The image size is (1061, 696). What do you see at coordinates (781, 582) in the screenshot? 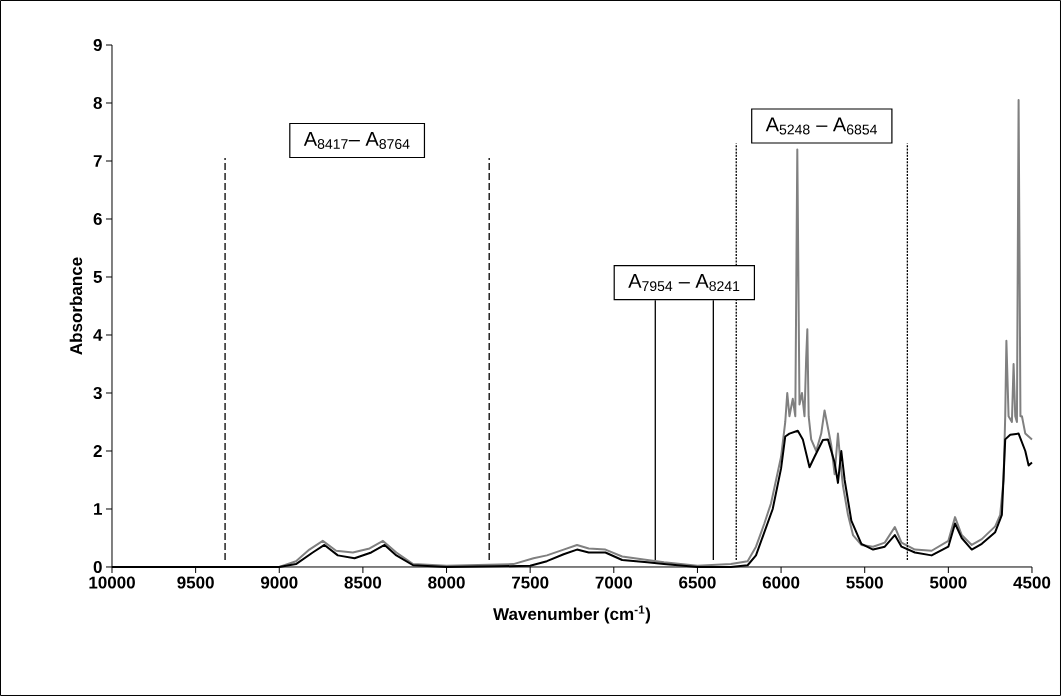
I see `x-tick-label: 6000` at bounding box center [781, 582].